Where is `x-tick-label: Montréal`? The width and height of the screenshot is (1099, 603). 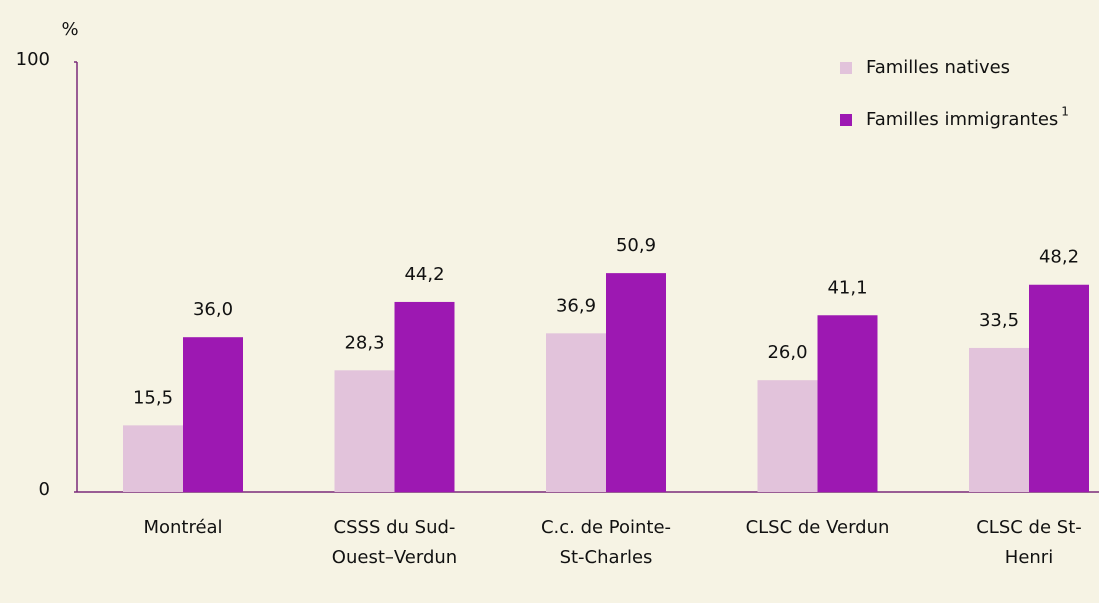 x-tick-label: Montréal is located at coordinates (183, 527).